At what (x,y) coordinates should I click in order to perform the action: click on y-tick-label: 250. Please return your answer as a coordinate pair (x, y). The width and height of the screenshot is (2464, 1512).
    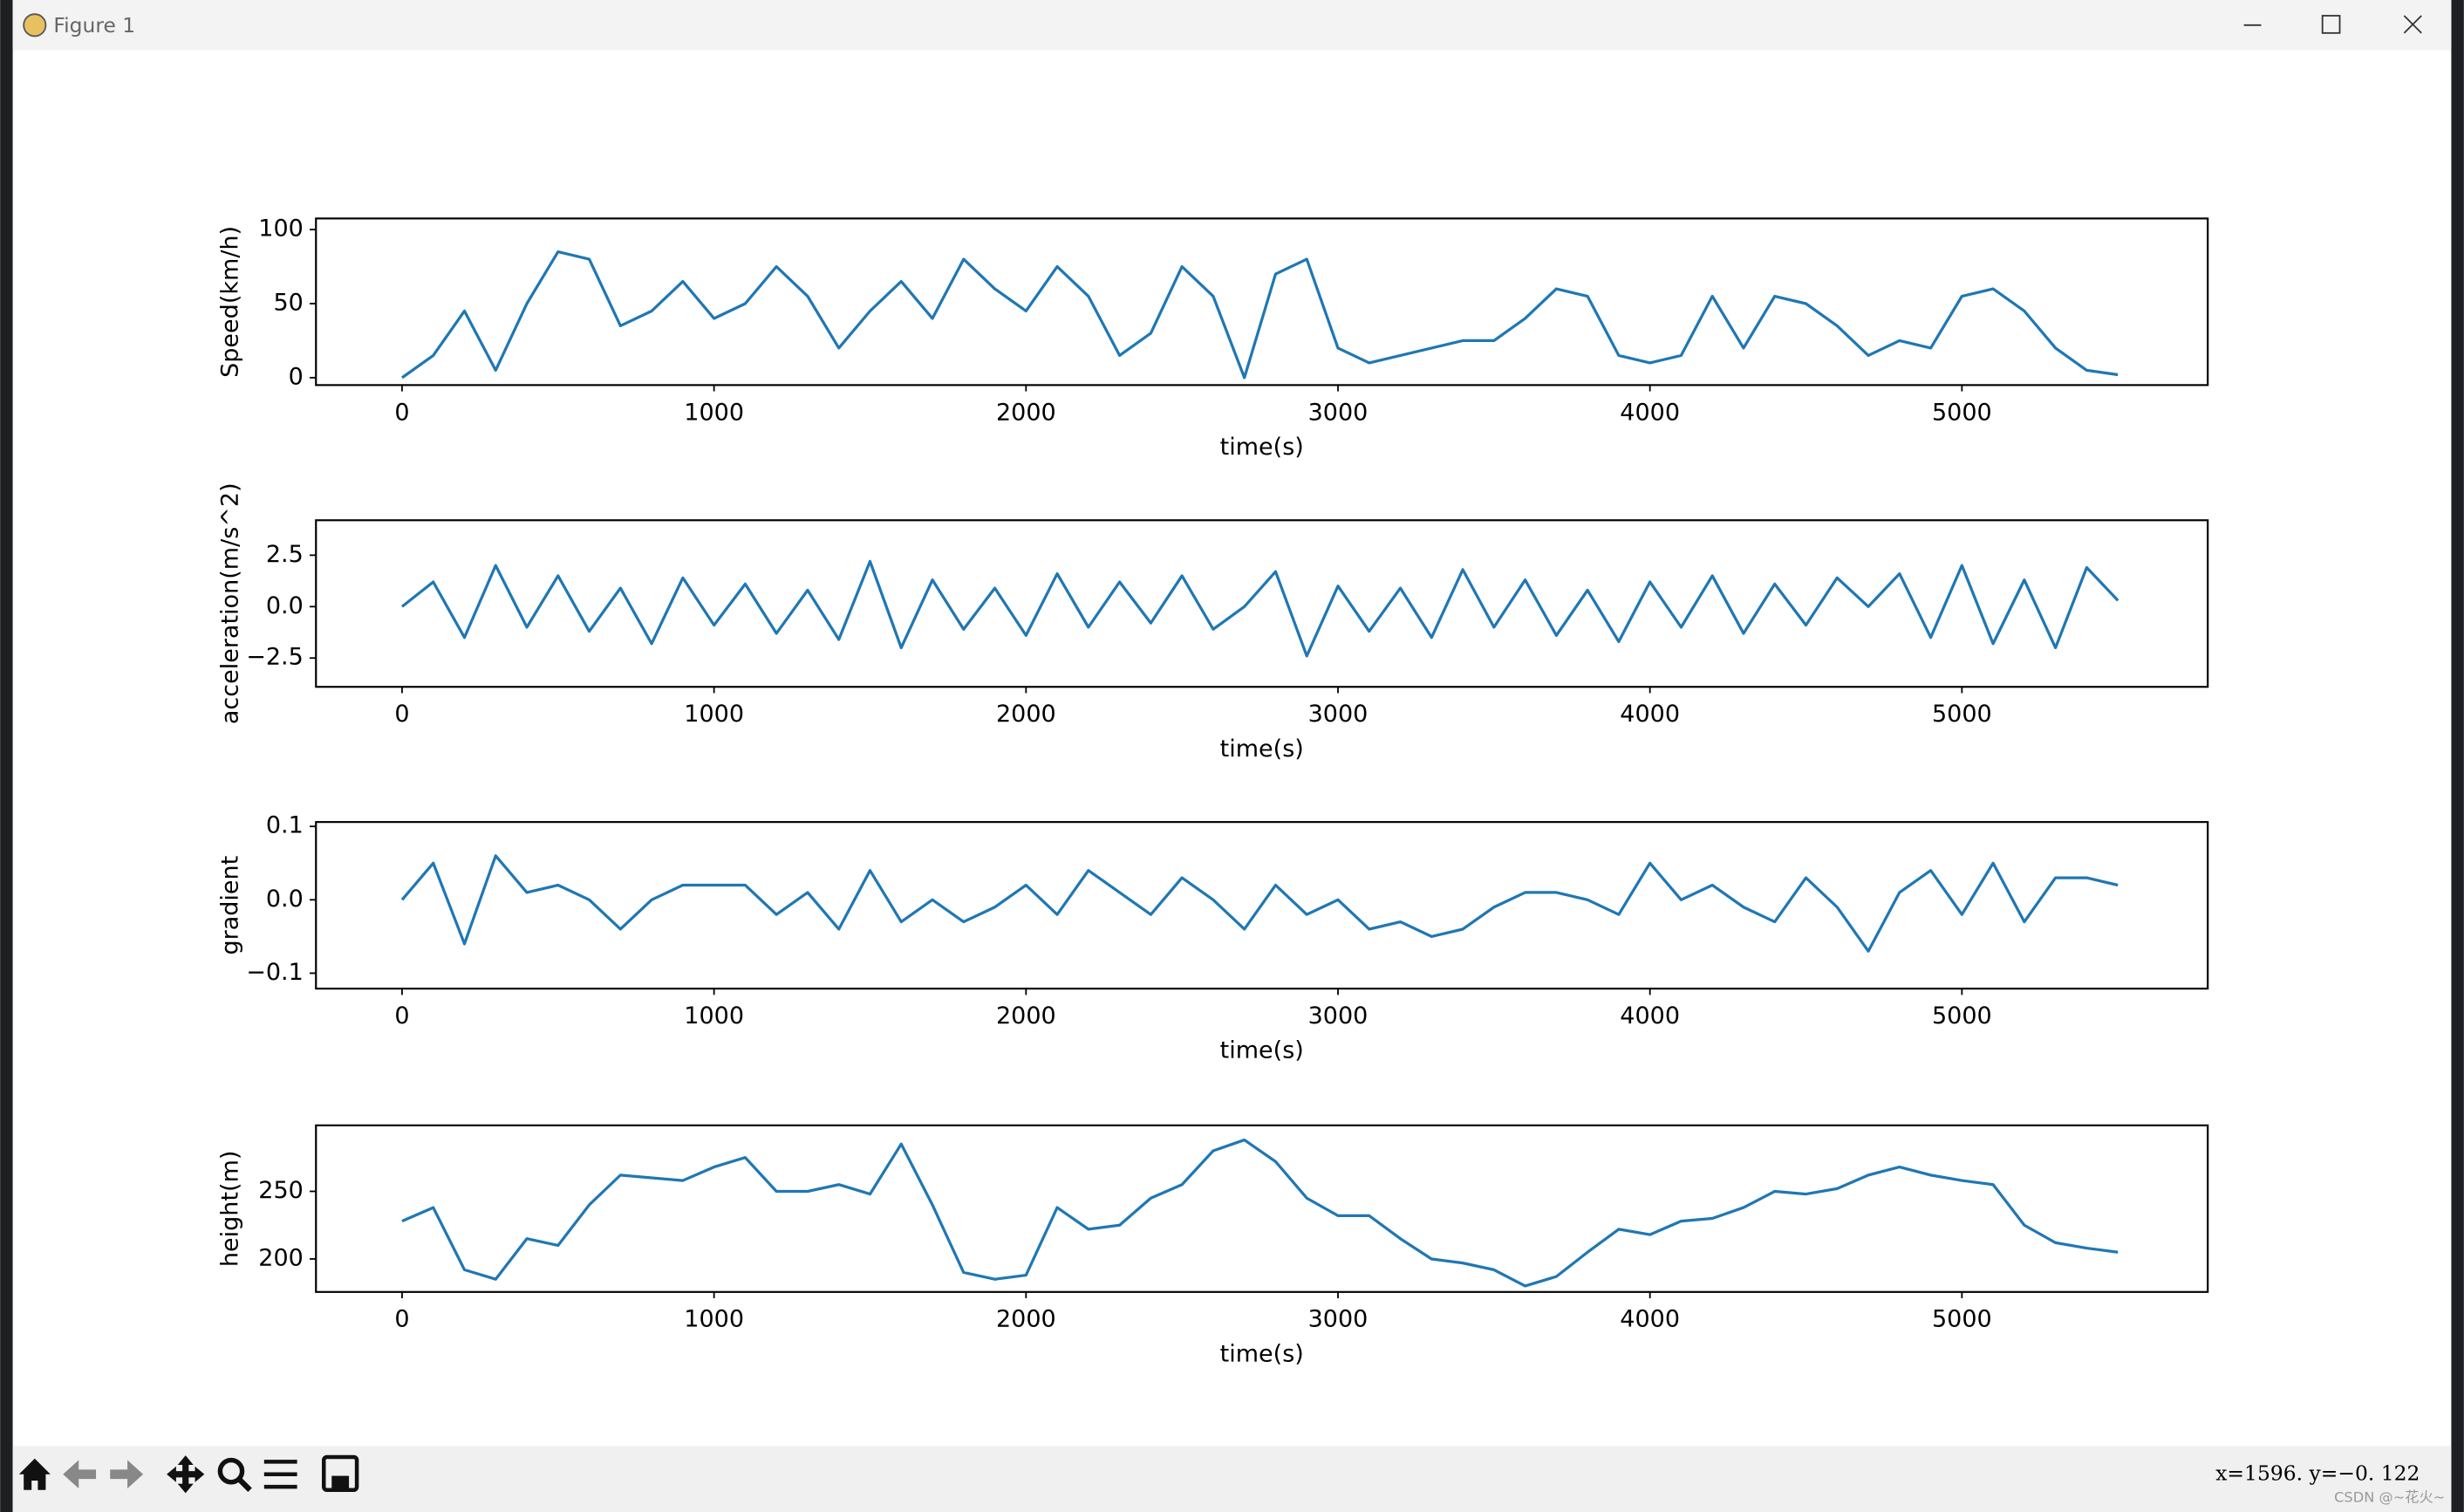
    Looking at the image, I should click on (281, 1191).